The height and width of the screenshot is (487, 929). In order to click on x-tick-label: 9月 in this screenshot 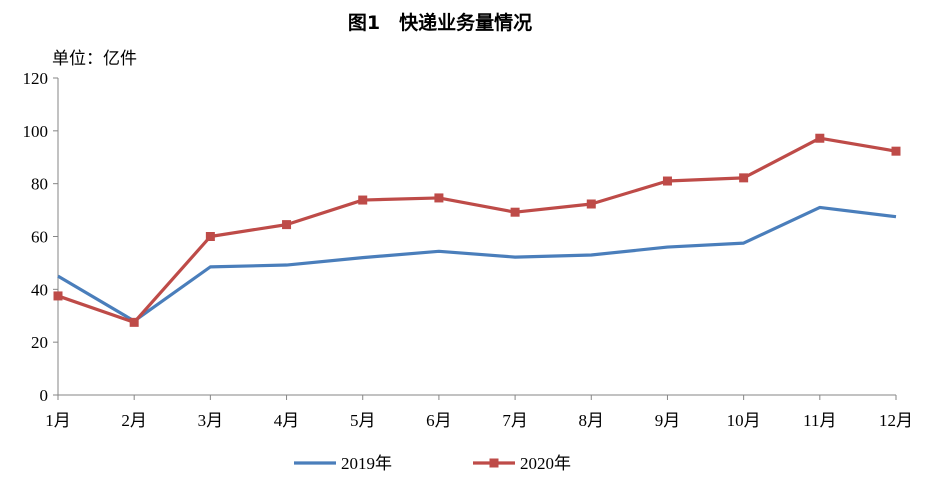, I will do `click(668, 420)`.